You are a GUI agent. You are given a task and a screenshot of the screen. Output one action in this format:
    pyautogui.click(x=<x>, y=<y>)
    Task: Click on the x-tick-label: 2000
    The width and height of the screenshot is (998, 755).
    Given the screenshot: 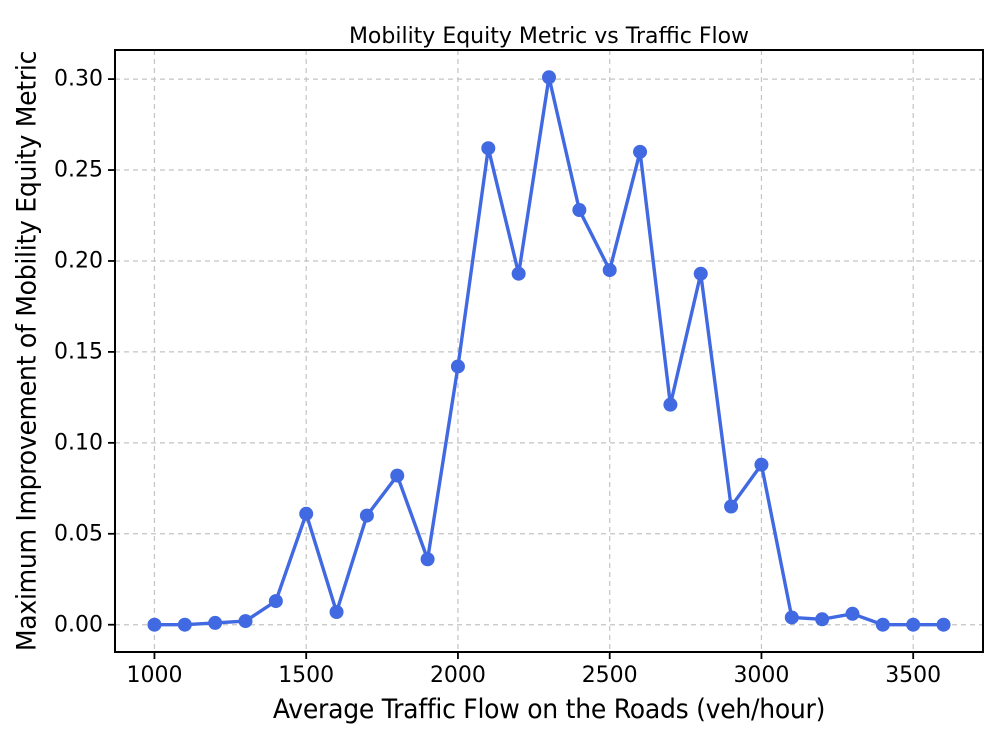 What is the action you would take?
    pyautogui.click(x=457, y=675)
    